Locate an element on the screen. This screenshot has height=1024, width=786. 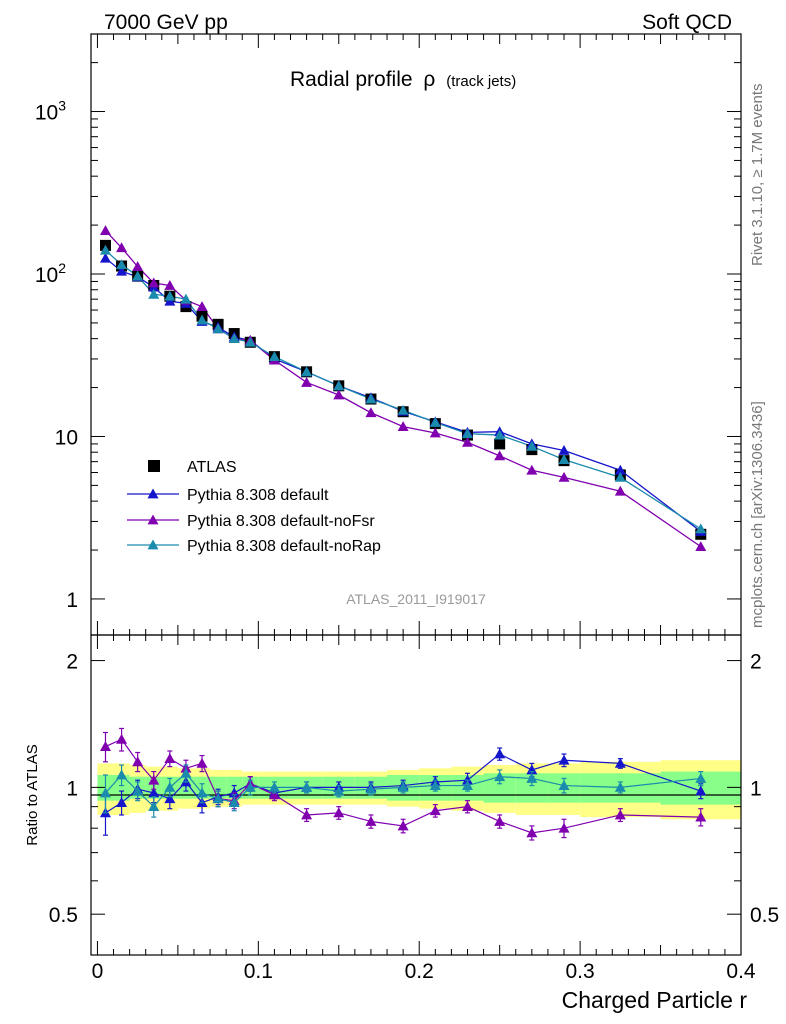
ratio-y-tick-label-right: 1 is located at coordinates (756, 788).